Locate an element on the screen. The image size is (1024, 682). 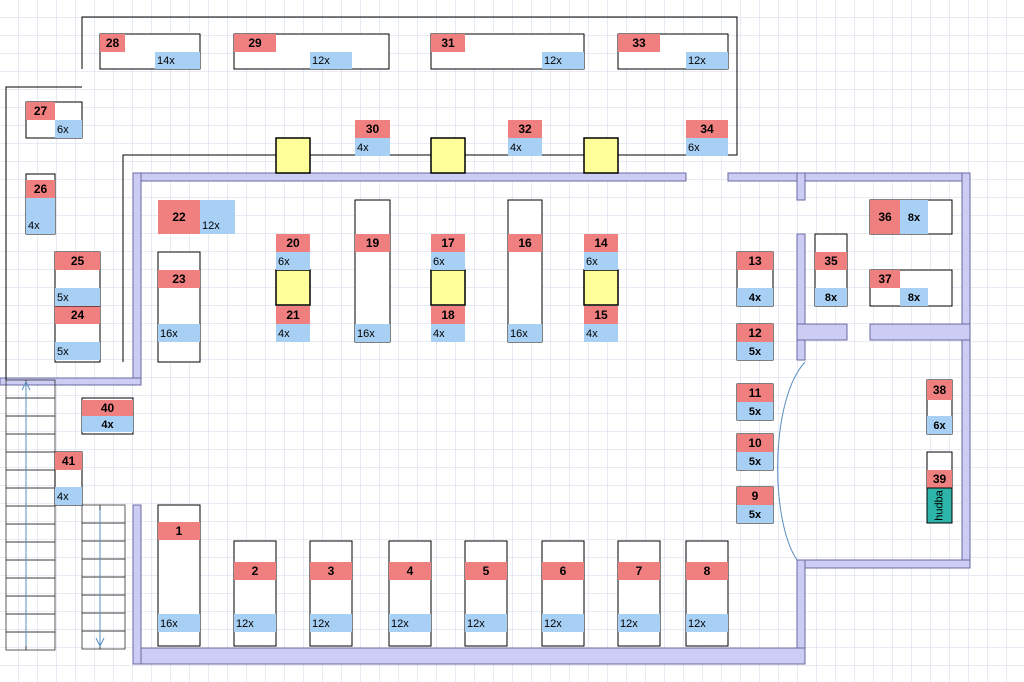
unit-number: 10 is located at coordinates (755, 443).